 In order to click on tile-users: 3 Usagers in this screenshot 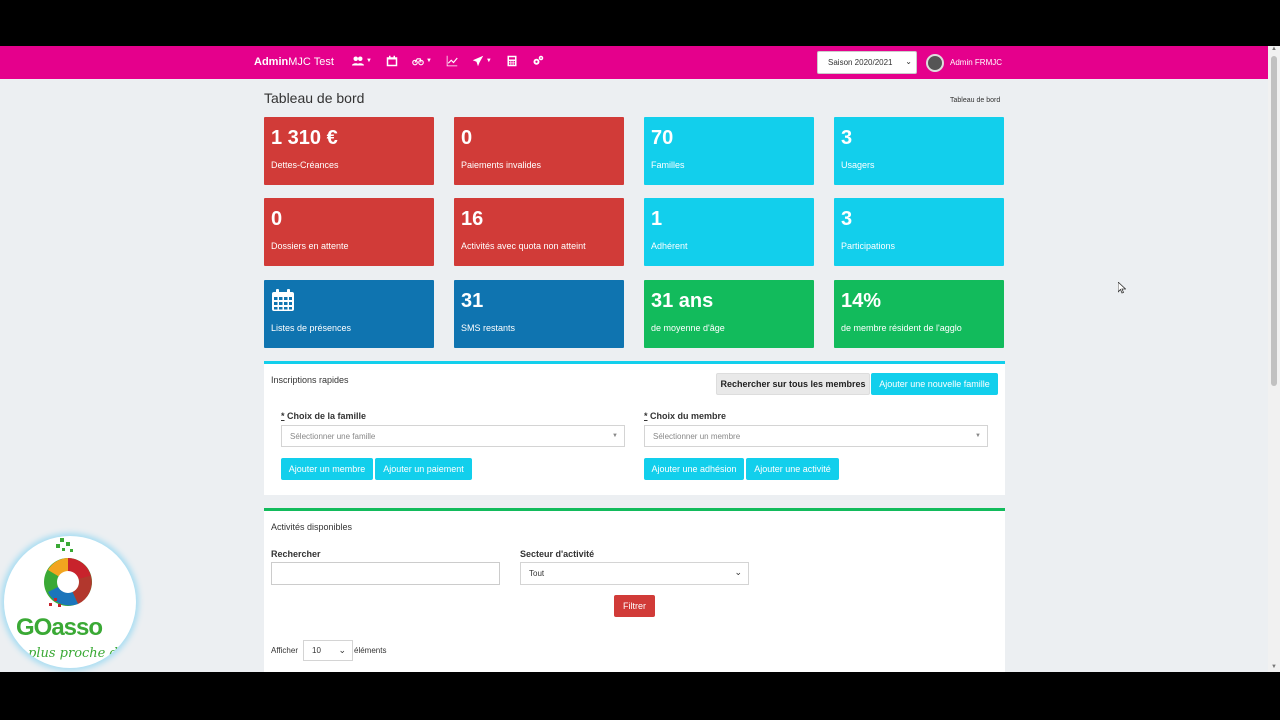, I will do `click(919, 151)`.